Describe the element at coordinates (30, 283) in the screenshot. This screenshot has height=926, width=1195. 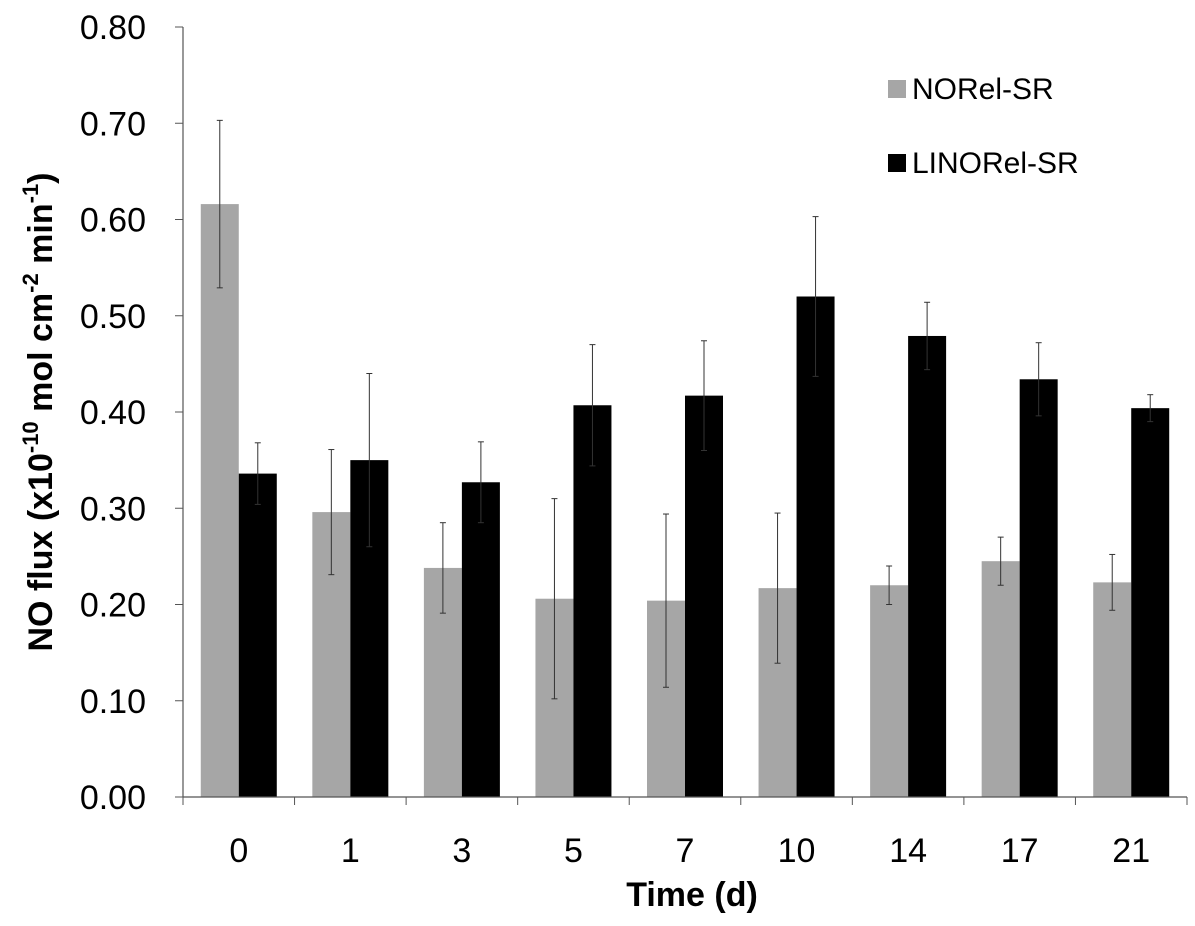
I see `y-axis-title-exp2: -2` at that location.